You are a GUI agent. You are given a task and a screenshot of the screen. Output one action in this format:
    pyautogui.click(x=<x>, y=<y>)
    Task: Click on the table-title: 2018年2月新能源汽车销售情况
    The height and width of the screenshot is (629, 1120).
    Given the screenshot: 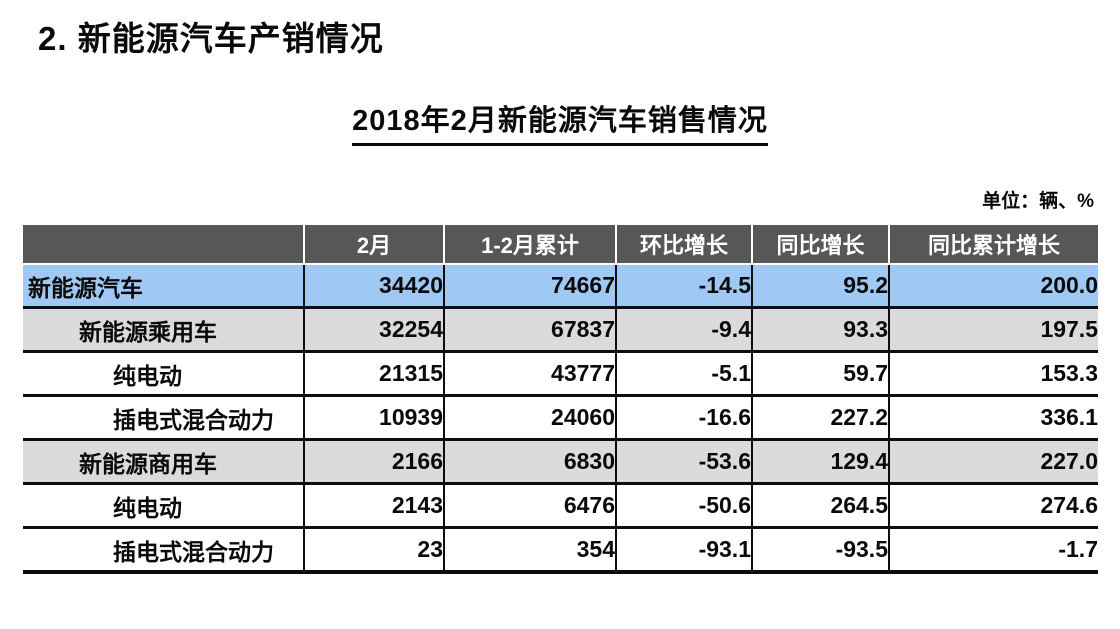 What is the action you would take?
    pyautogui.click(x=560, y=121)
    